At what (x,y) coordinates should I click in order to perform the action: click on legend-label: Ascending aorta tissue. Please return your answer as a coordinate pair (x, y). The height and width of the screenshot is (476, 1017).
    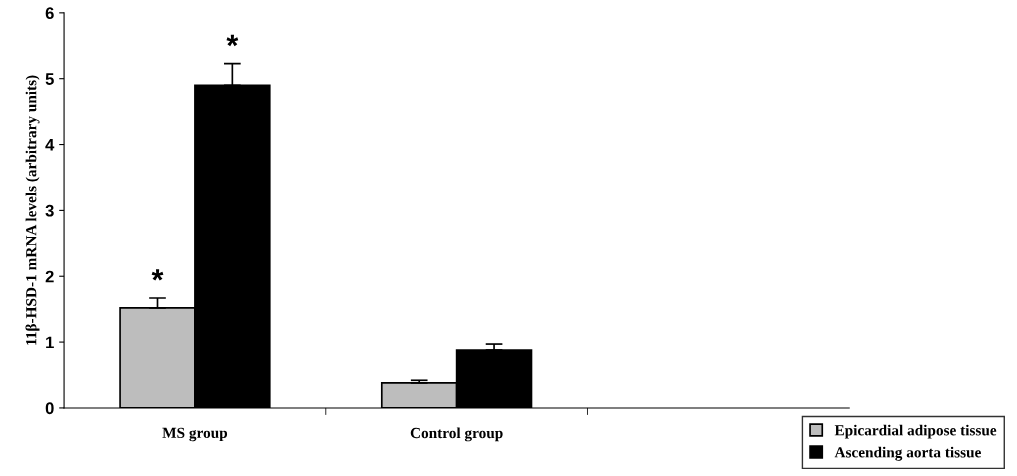
    Looking at the image, I should click on (907, 453).